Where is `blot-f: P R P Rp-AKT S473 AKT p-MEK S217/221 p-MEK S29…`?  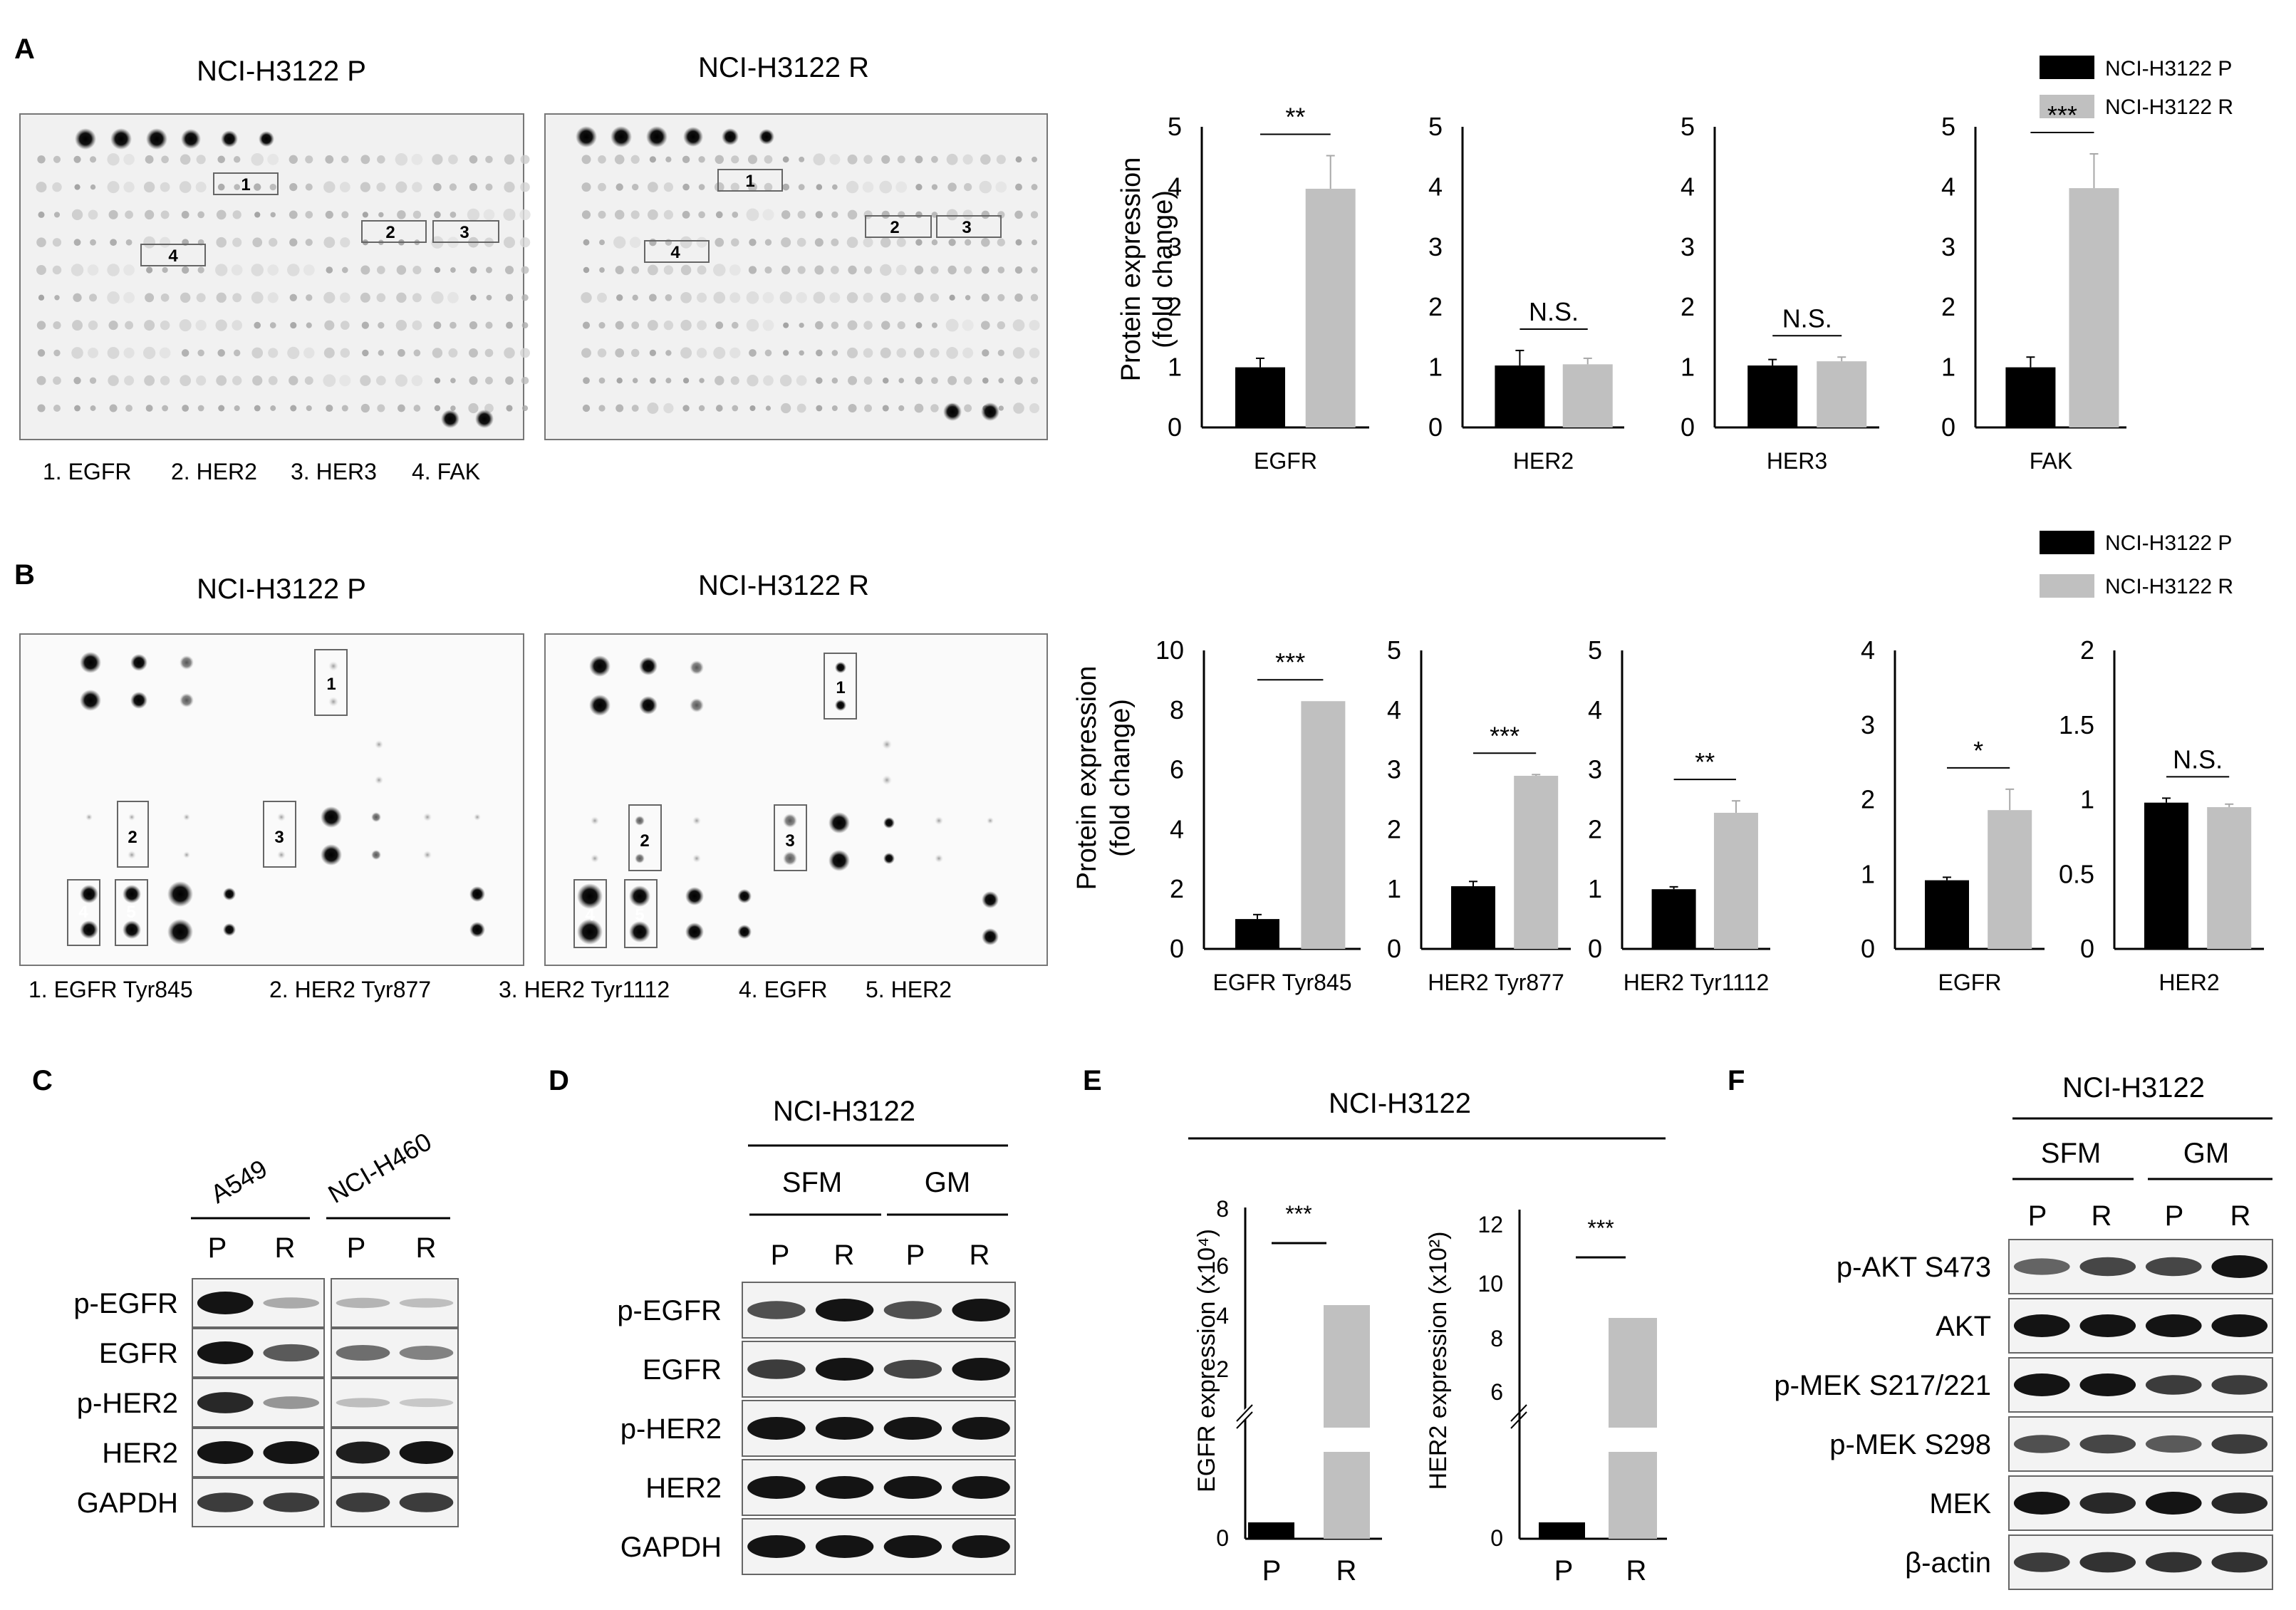 blot-f: P R P Rp-AKT S473 AKT p-MEK S217/221 p-MEK S29… is located at coordinates (2023, 1395).